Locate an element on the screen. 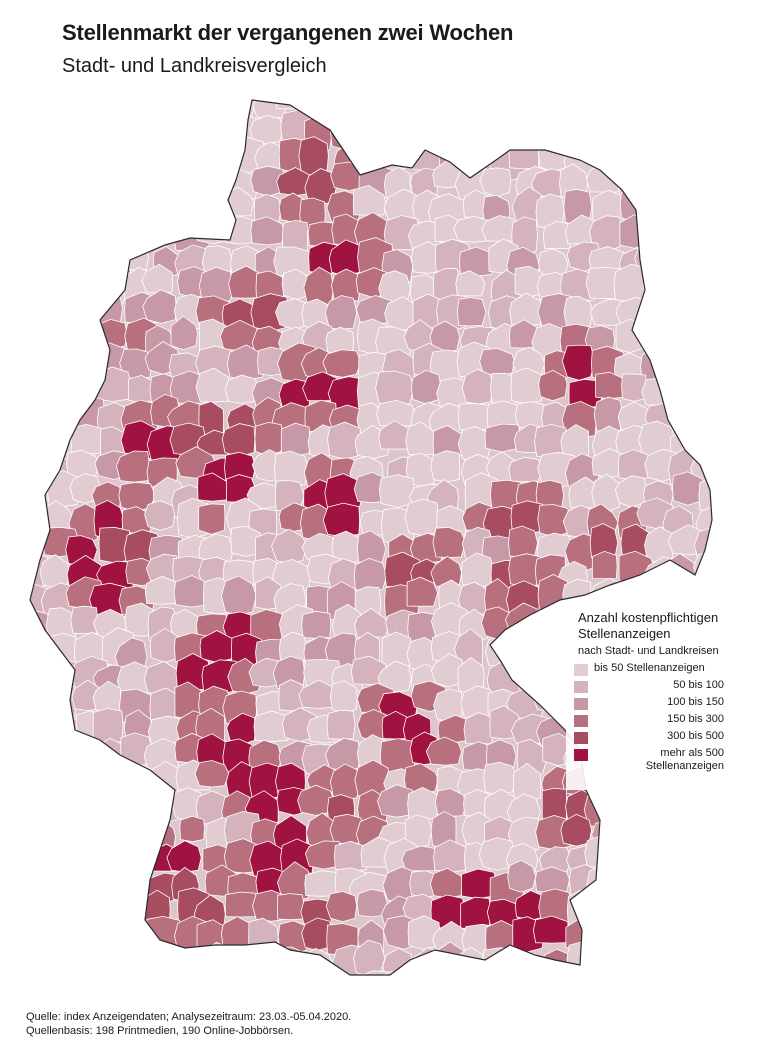  legend-item-2: 50 bis 100 is located at coordinates (659, 687).